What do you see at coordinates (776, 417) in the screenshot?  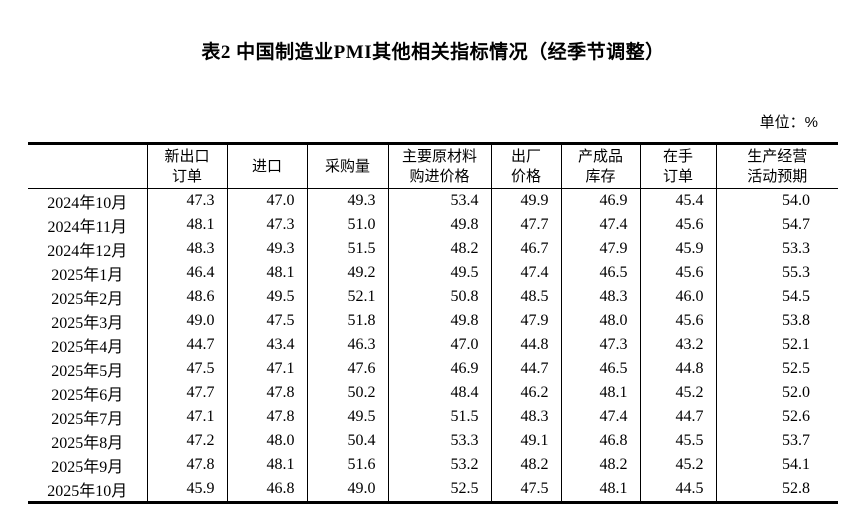 I see `data-cell: 52.6` at bounding box center [776, 417].